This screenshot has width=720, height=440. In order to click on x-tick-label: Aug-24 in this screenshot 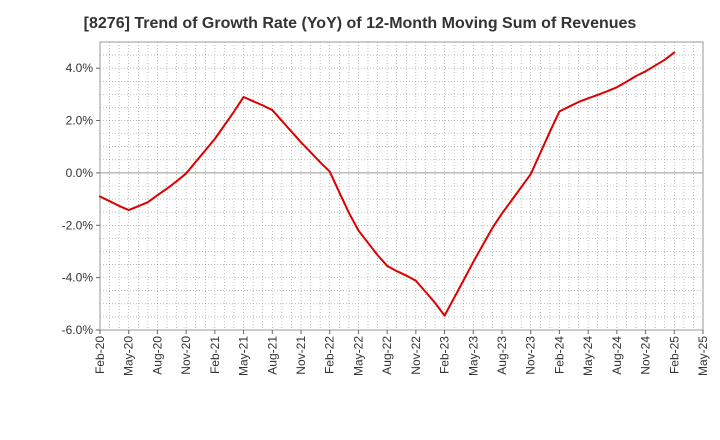, I will do `click(617, 355)`.